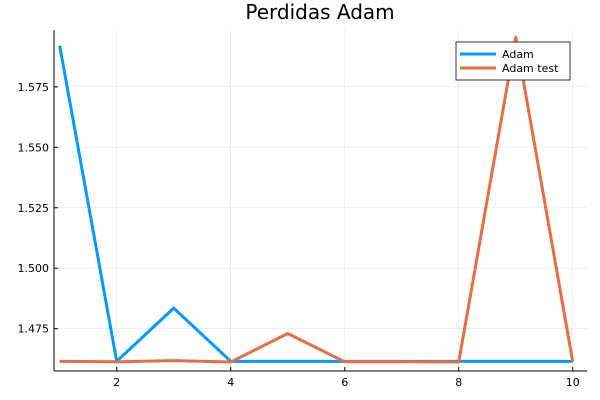 The image size is (600, 400). What do you see at coordinates (230, 382) in the screenshot?
I see `x-tick-label: 4` at bounding box center [230, 382].